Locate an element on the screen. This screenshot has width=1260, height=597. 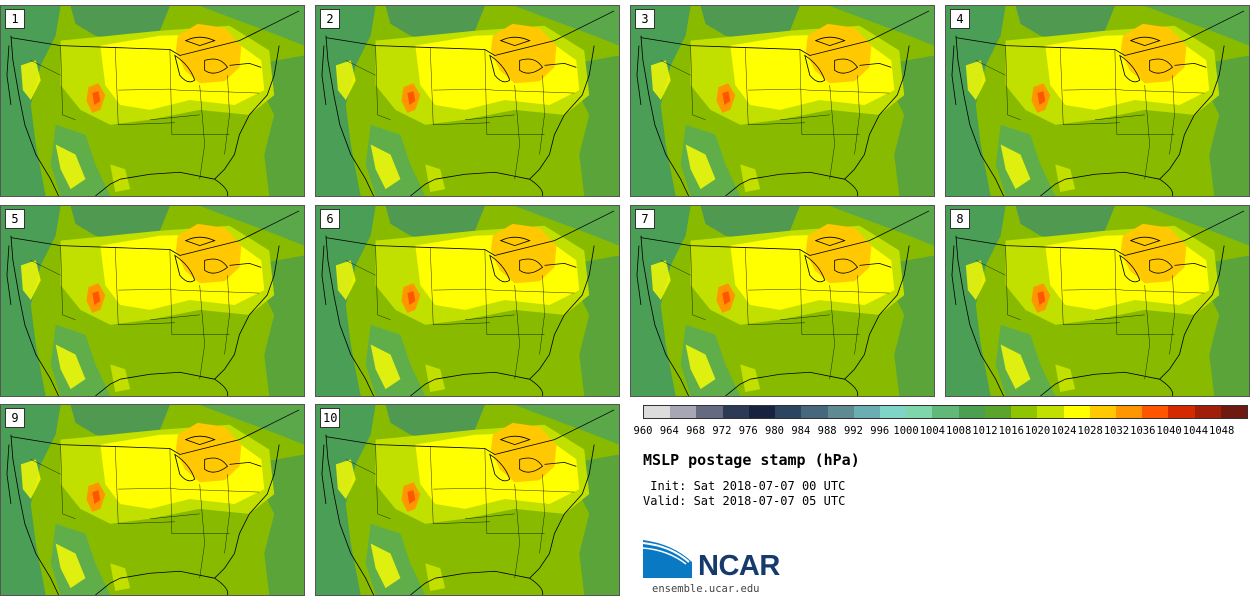
postage-stamp-map: 3 is located at coordinates (782, 101).